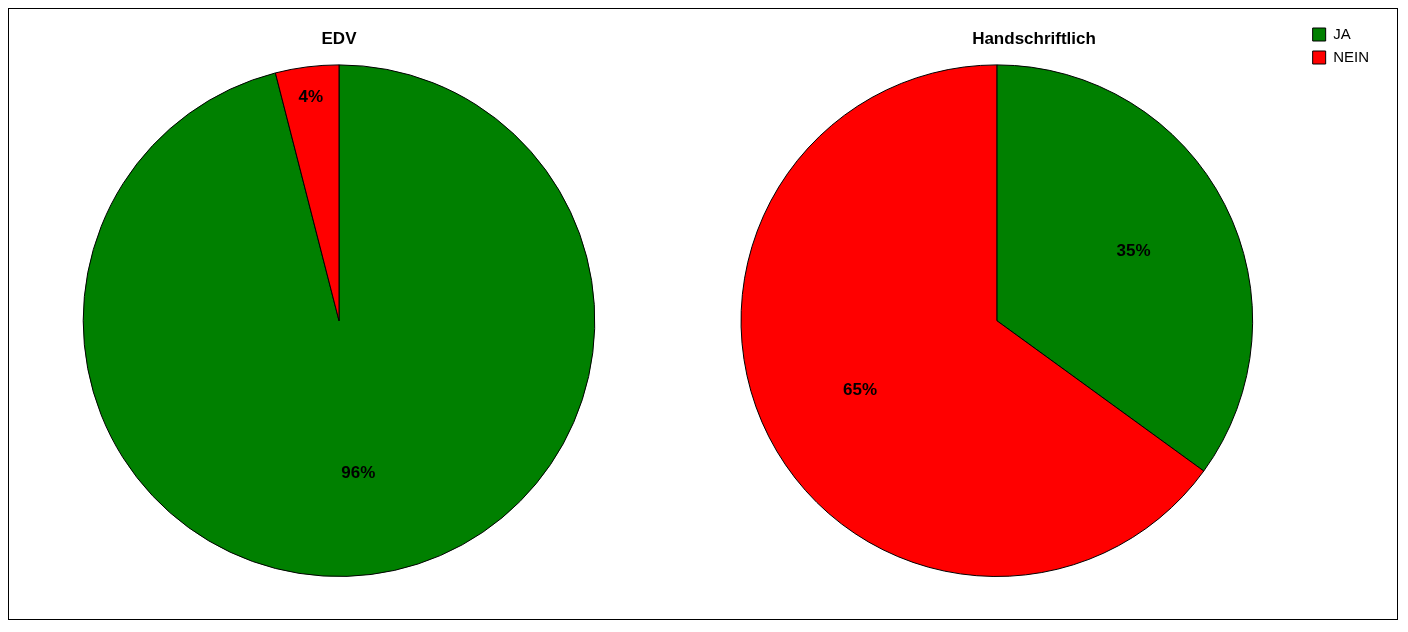  Describe the element at coordinates (311, 97) in the screenshot. I see `data-label: 4%` at that location.